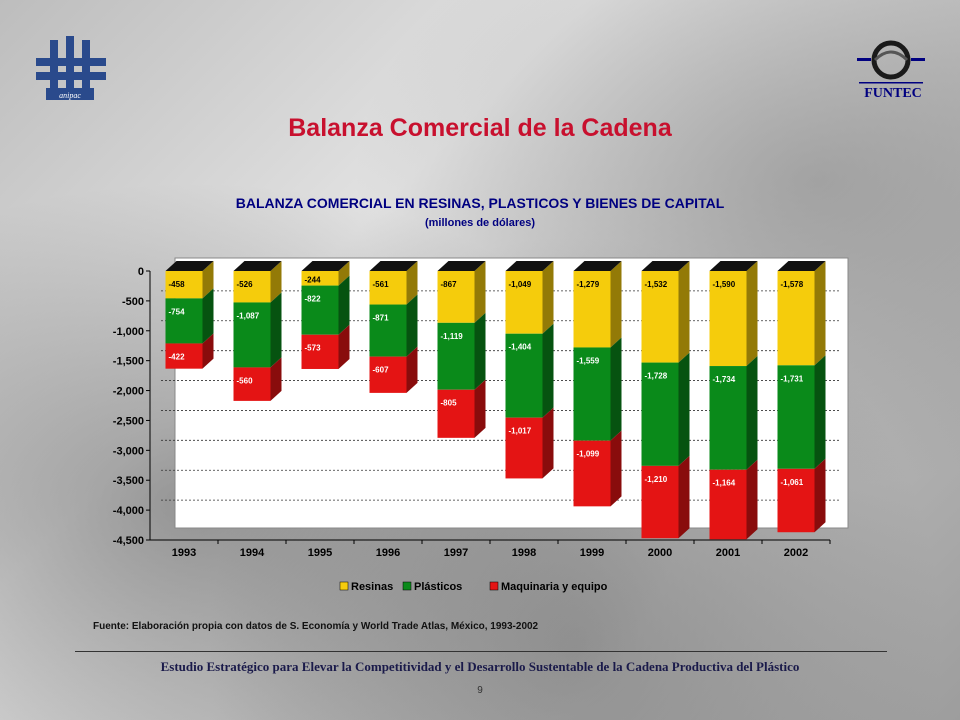 This screenshot has width=960, height=720. Describe the element at coordinates (133, 302) in the screenshot. I see `y-tick-label: -500` at that location.